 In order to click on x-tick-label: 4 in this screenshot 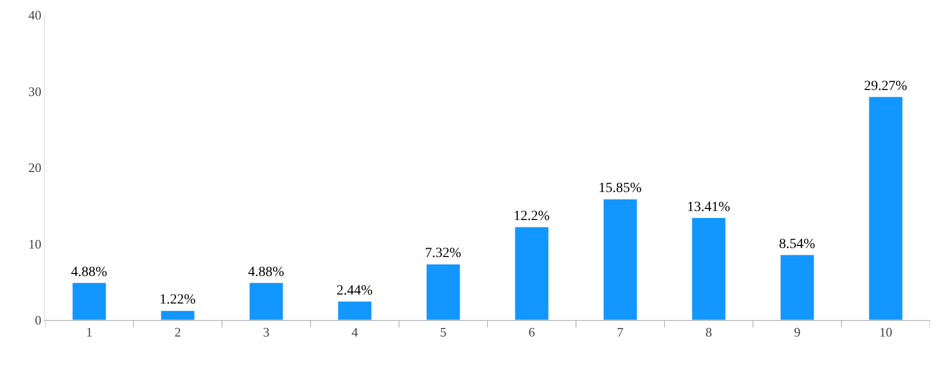, I will do `click(355, 332)`.